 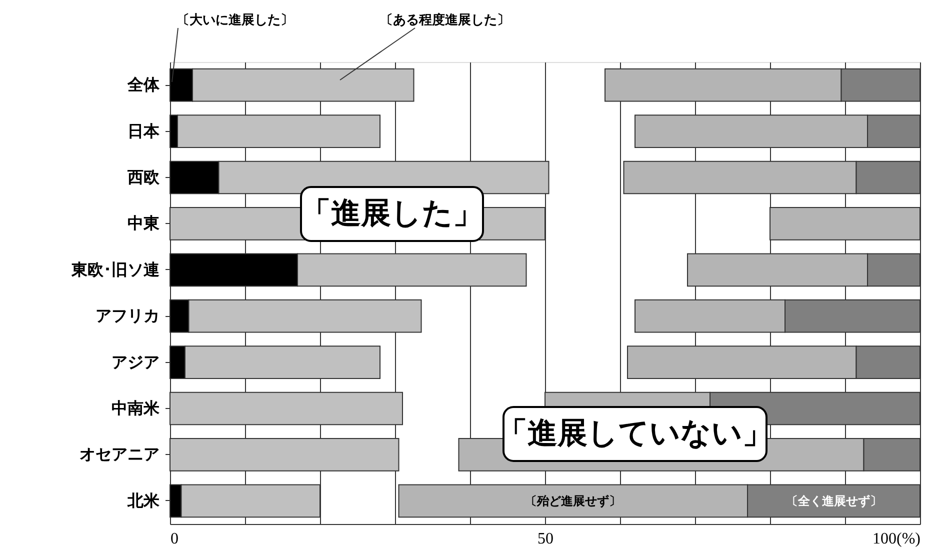 I want to click on y-tick-label: 日本, so click(x=144, y=130).